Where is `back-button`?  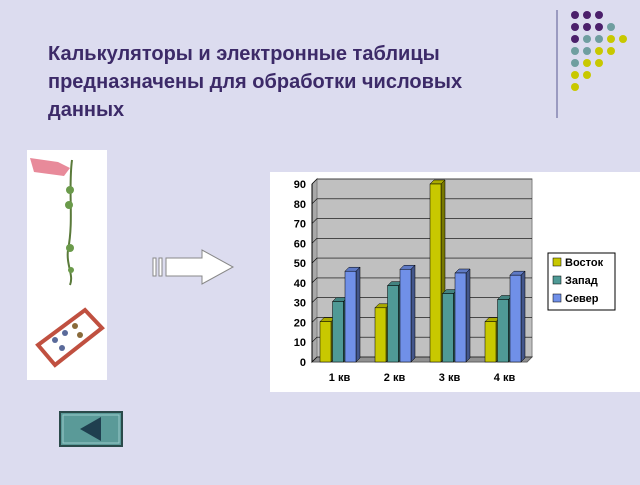
back-button is located at coordinates (91, 429).